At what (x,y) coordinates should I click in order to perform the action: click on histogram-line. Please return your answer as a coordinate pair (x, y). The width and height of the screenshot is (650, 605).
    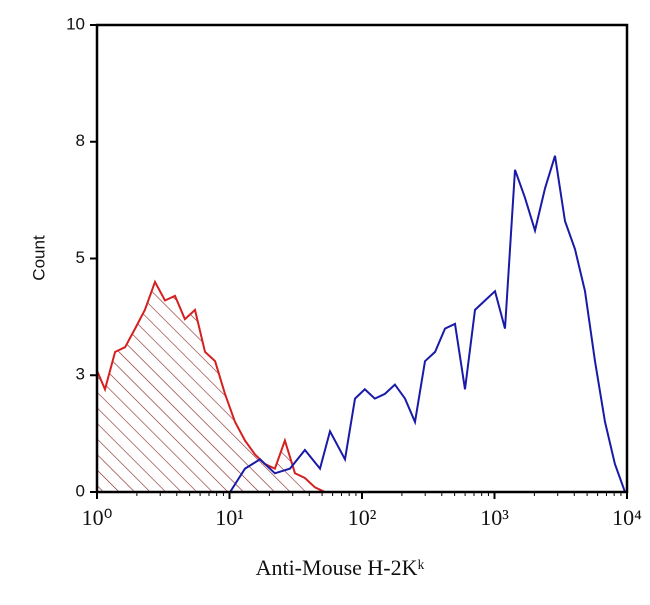
    Looking at the image, I should click on (211, 386).